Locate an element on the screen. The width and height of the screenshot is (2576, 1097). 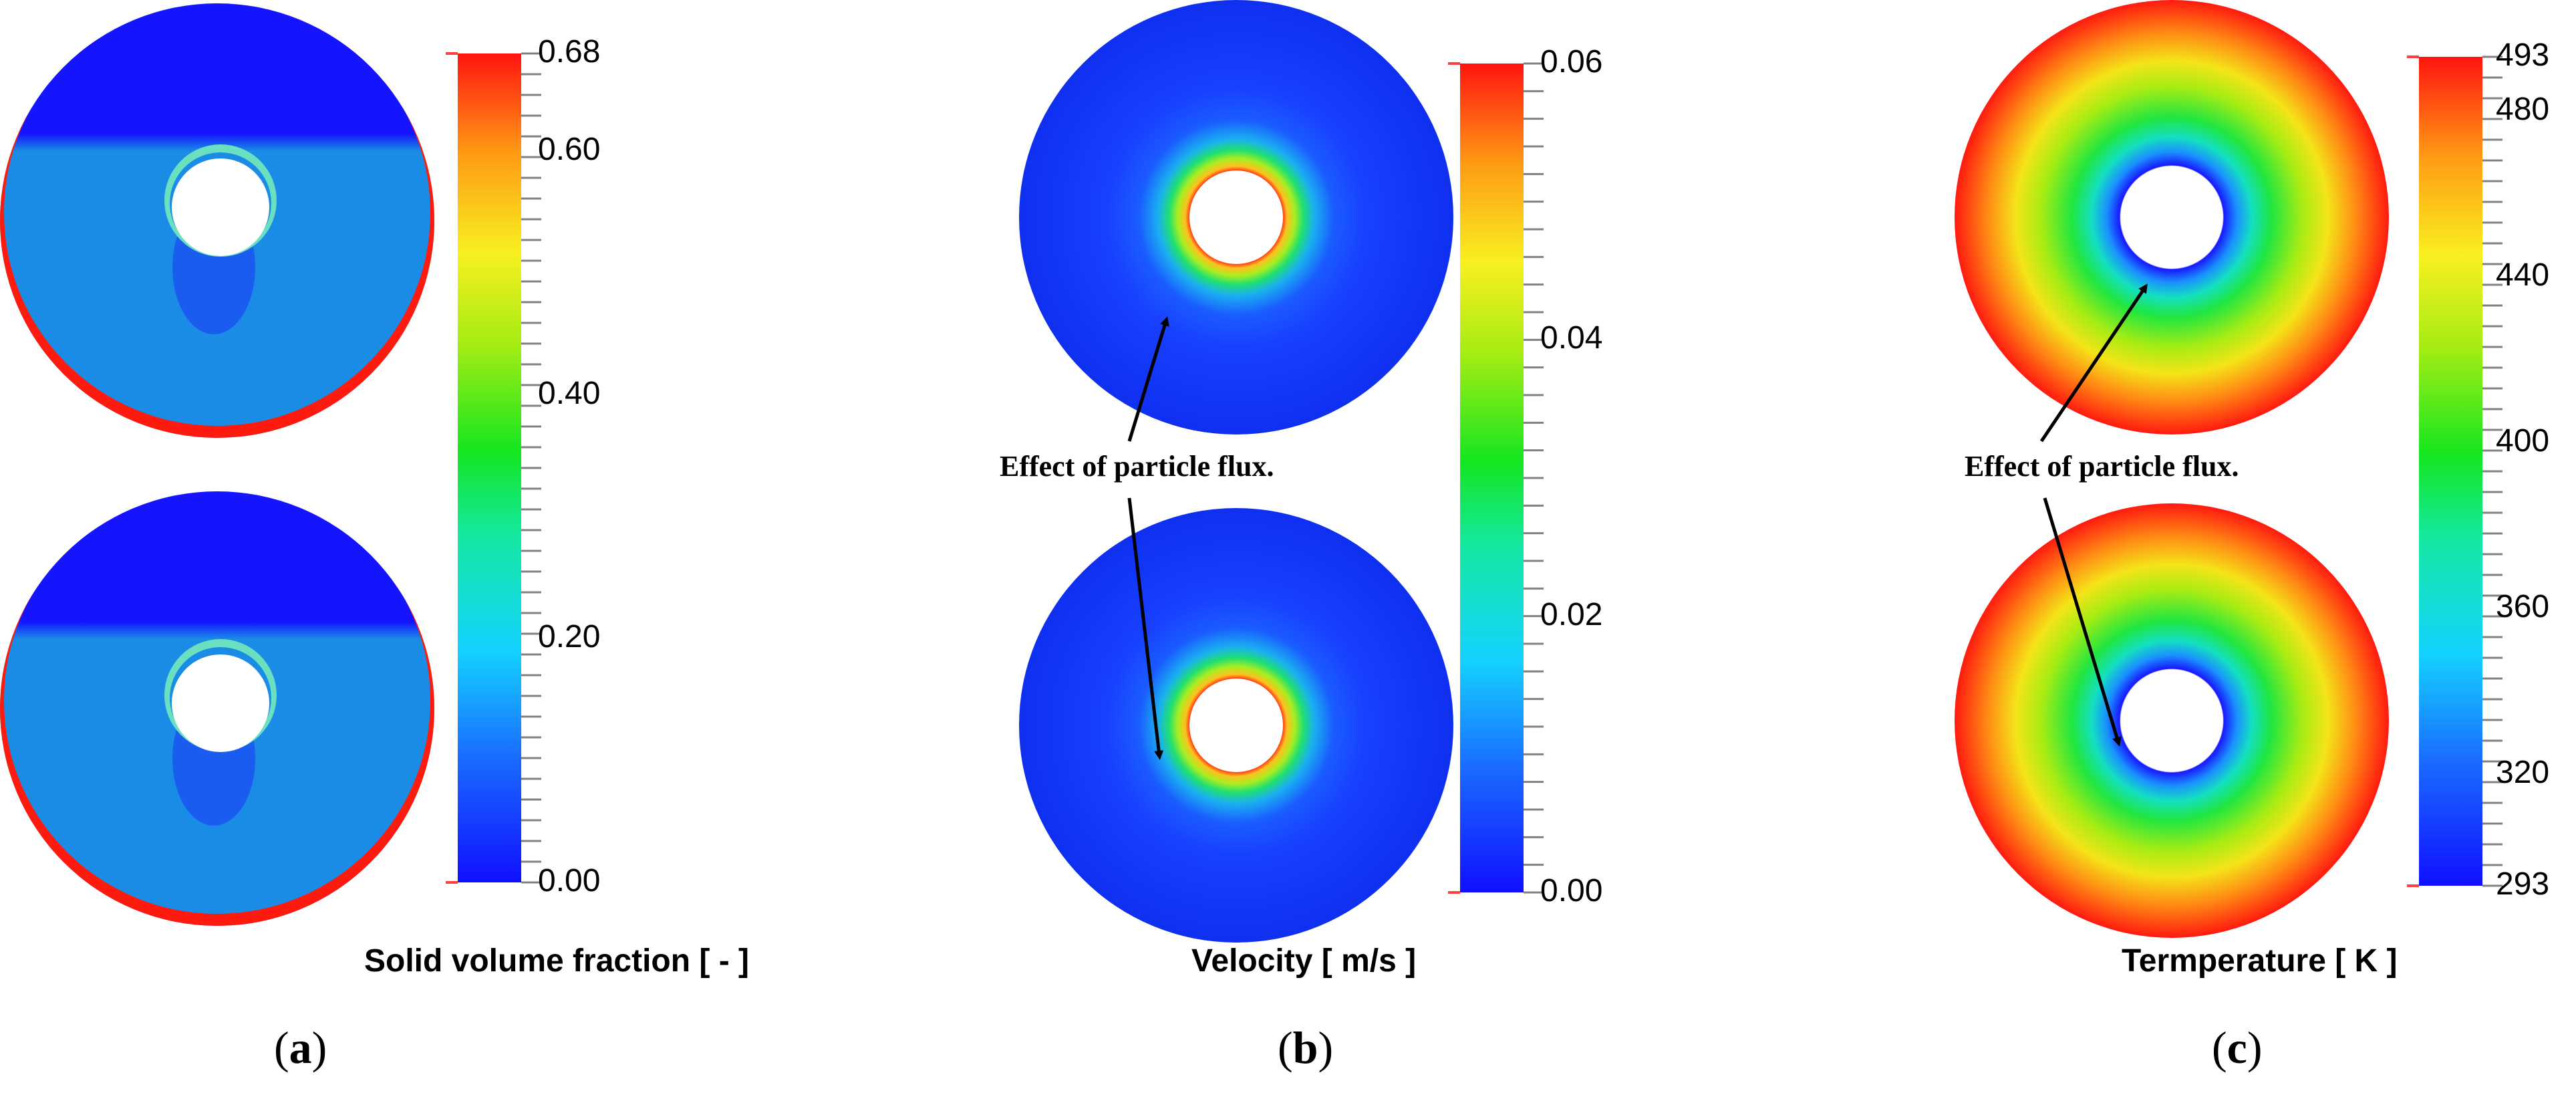
colorbar-c-tick-label: 293 is located at coordinates (2523, 884).